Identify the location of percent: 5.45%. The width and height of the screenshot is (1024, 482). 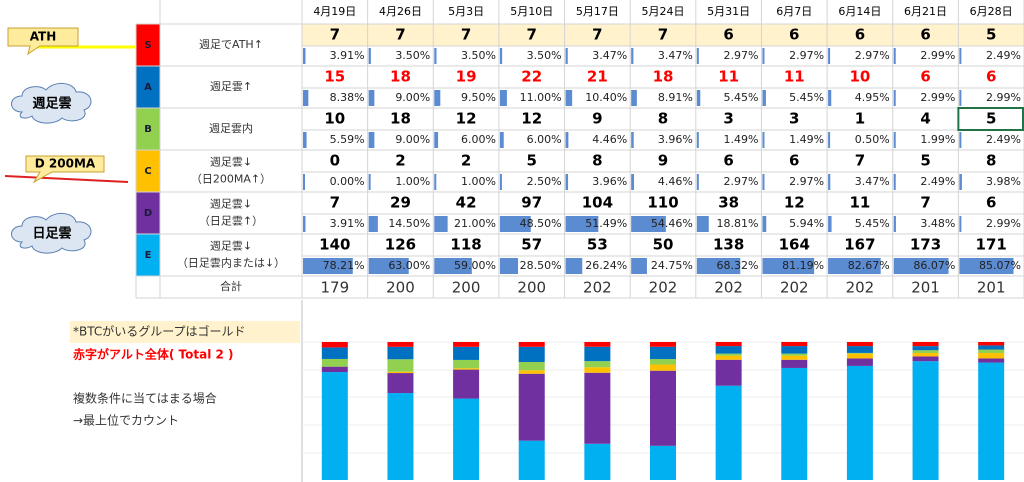
(741, 97).